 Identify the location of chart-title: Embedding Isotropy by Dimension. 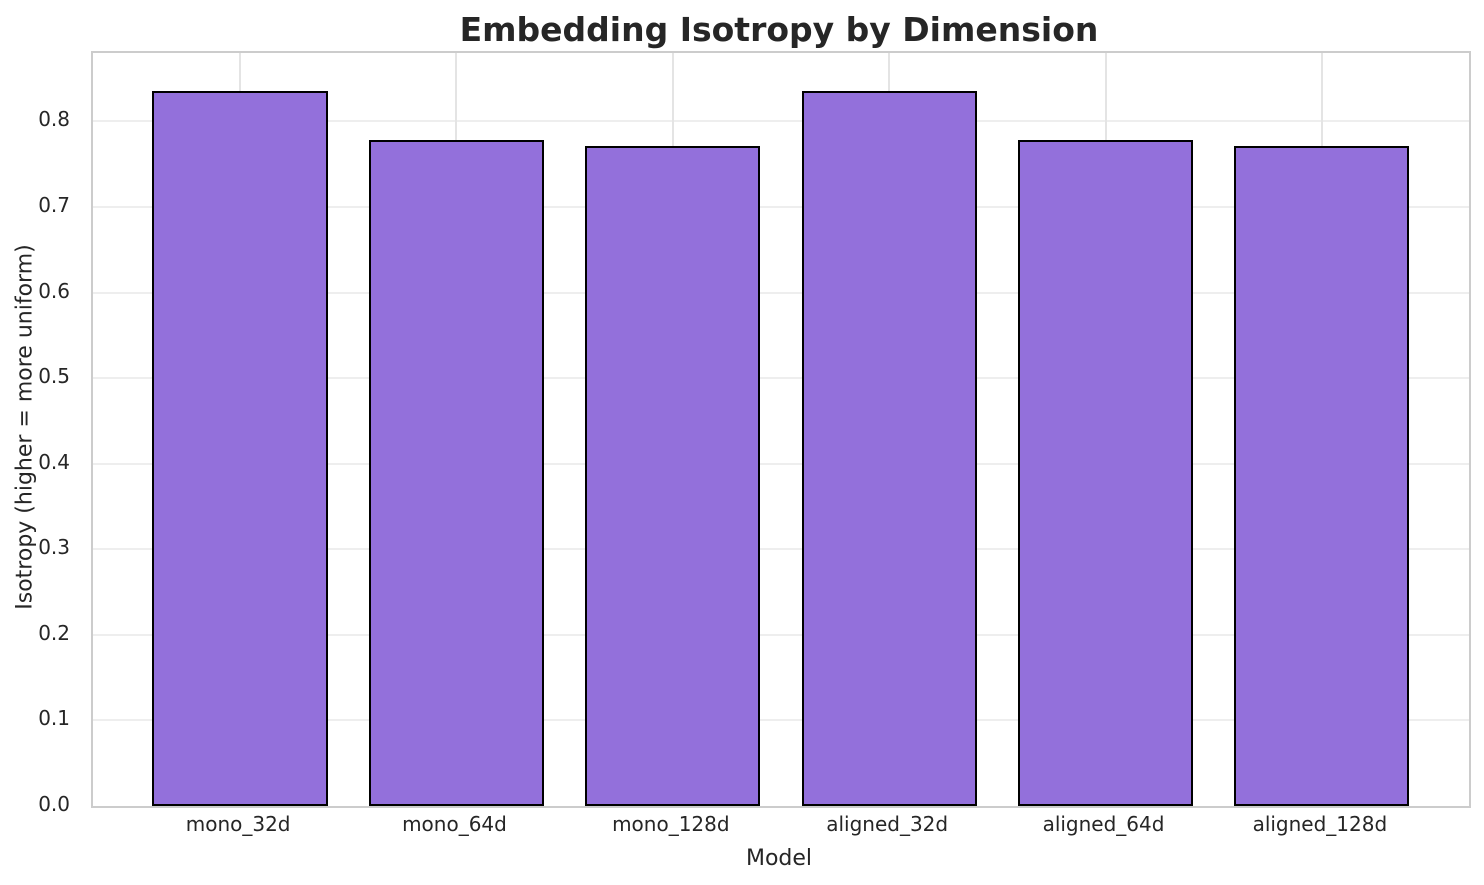
(779, 29).